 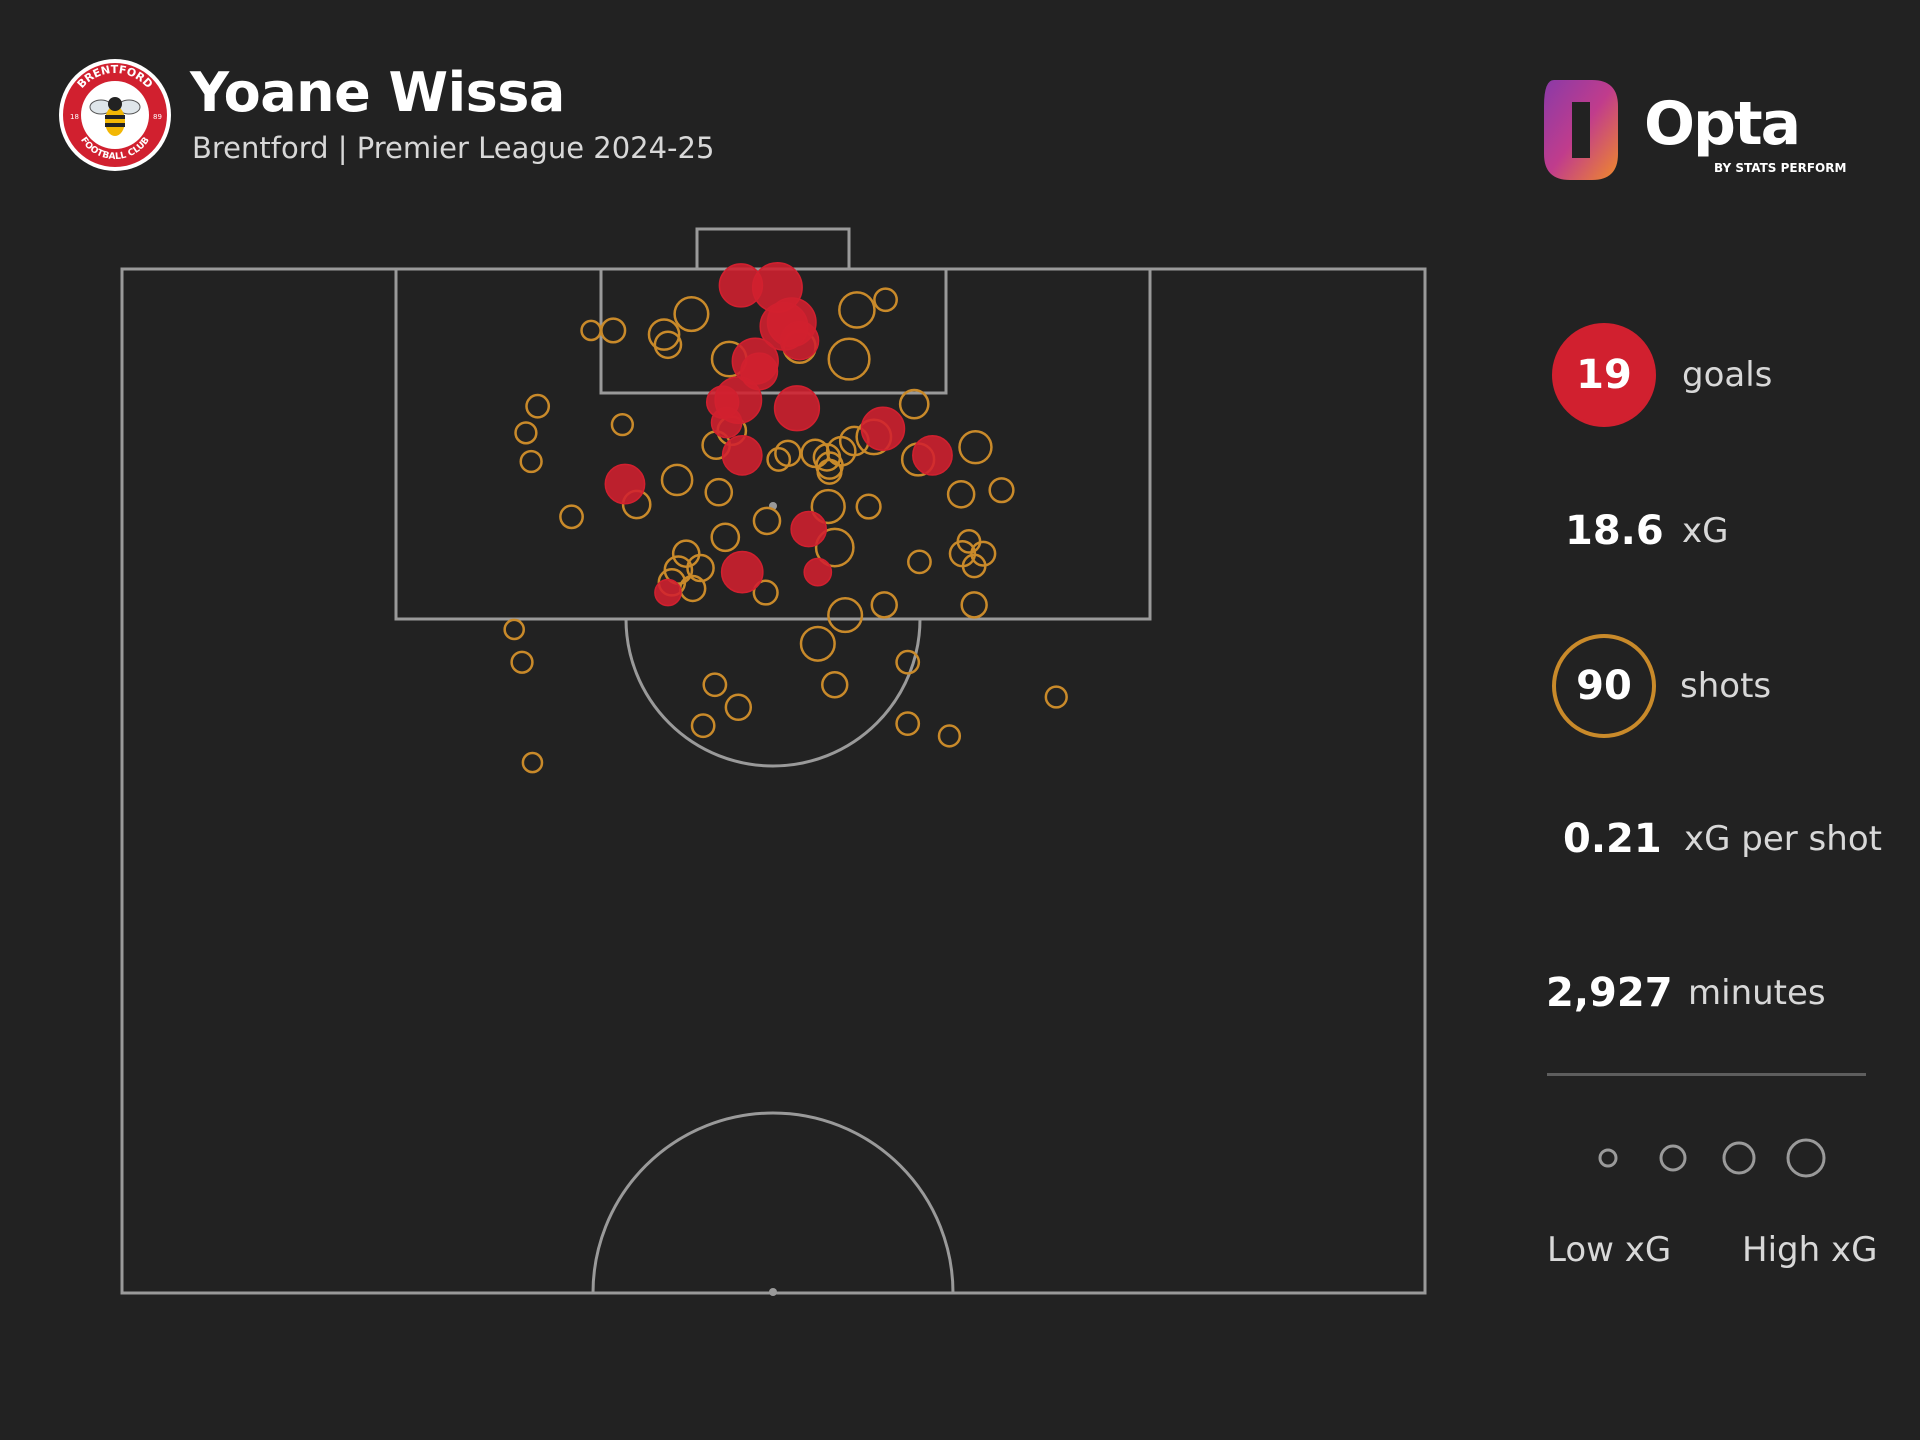 I want to click on legend-high-label: High xG, so click(x=1810, y=1250).